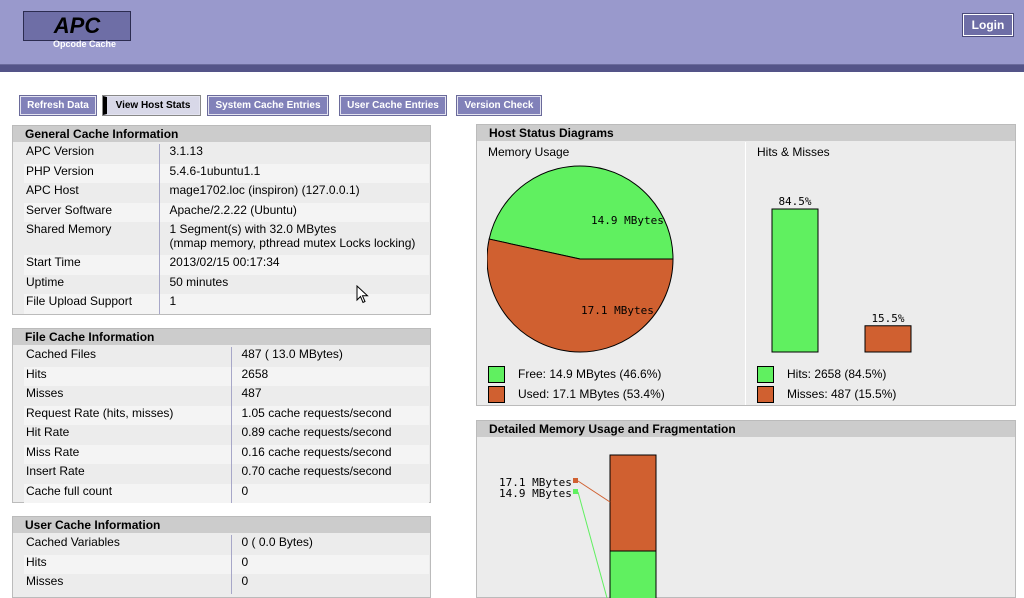 This screenshot has width=1024, height=598. What do you see at coordinates (85, 44) in the screenshot?
I see `logo-subtitle: Opcode Cache` at bounding box center [85, 44].